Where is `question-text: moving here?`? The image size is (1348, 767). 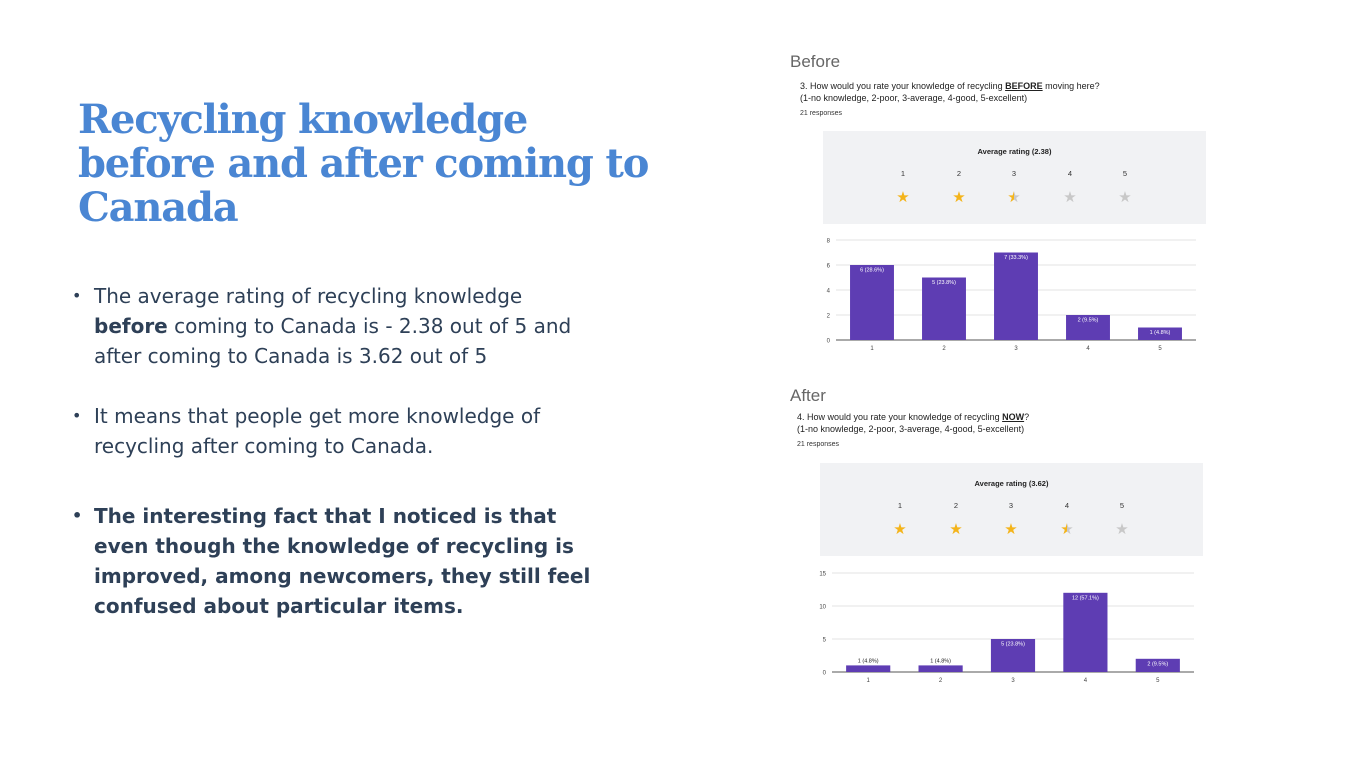
question-text: moving here? is located at coordinates (1071, 86).